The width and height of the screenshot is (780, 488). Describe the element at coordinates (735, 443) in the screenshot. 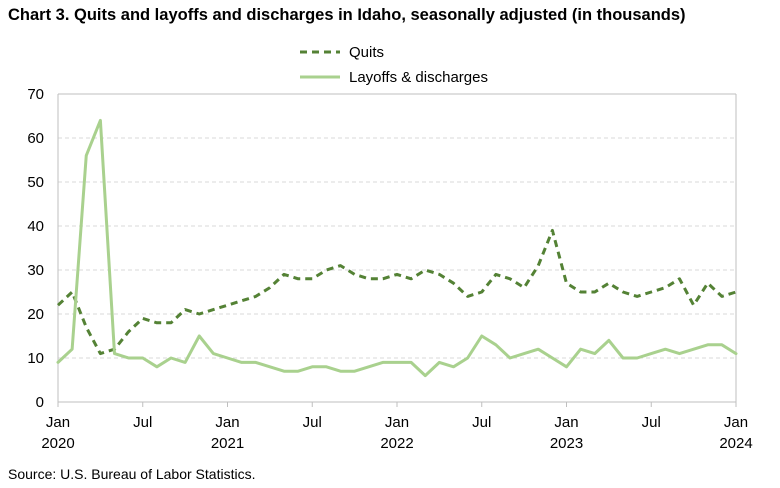

I see `x-tick-year-label: 2024` at that location.